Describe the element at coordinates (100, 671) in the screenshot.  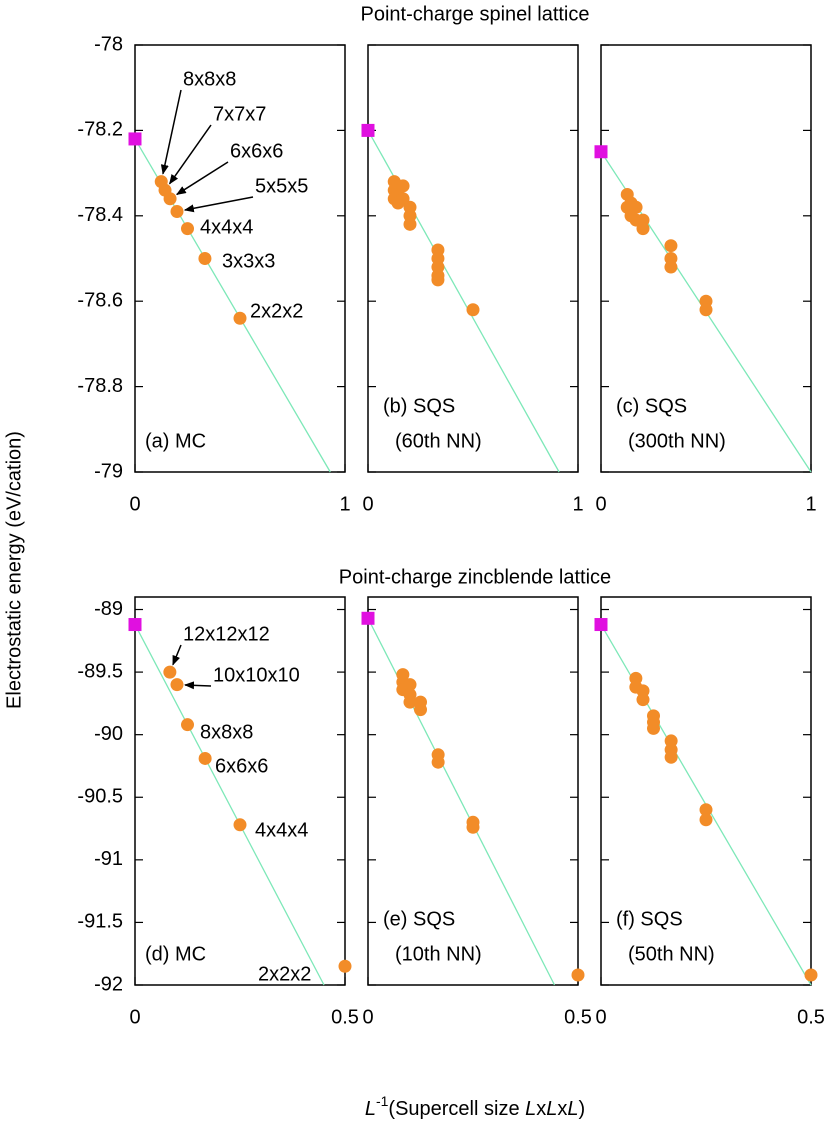
I see `y-tick-label: -89.5` at that location.